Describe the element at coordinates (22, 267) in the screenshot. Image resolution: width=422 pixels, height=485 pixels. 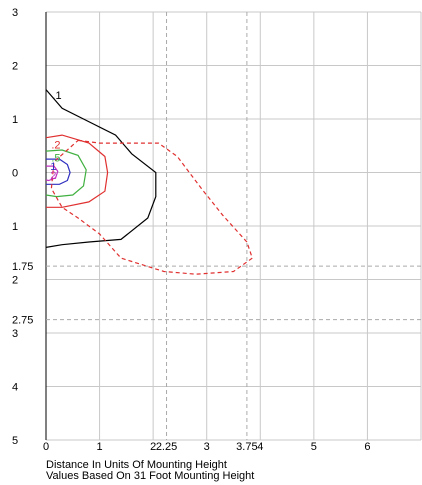
I see `y-tick-label: 1.75` at that location.